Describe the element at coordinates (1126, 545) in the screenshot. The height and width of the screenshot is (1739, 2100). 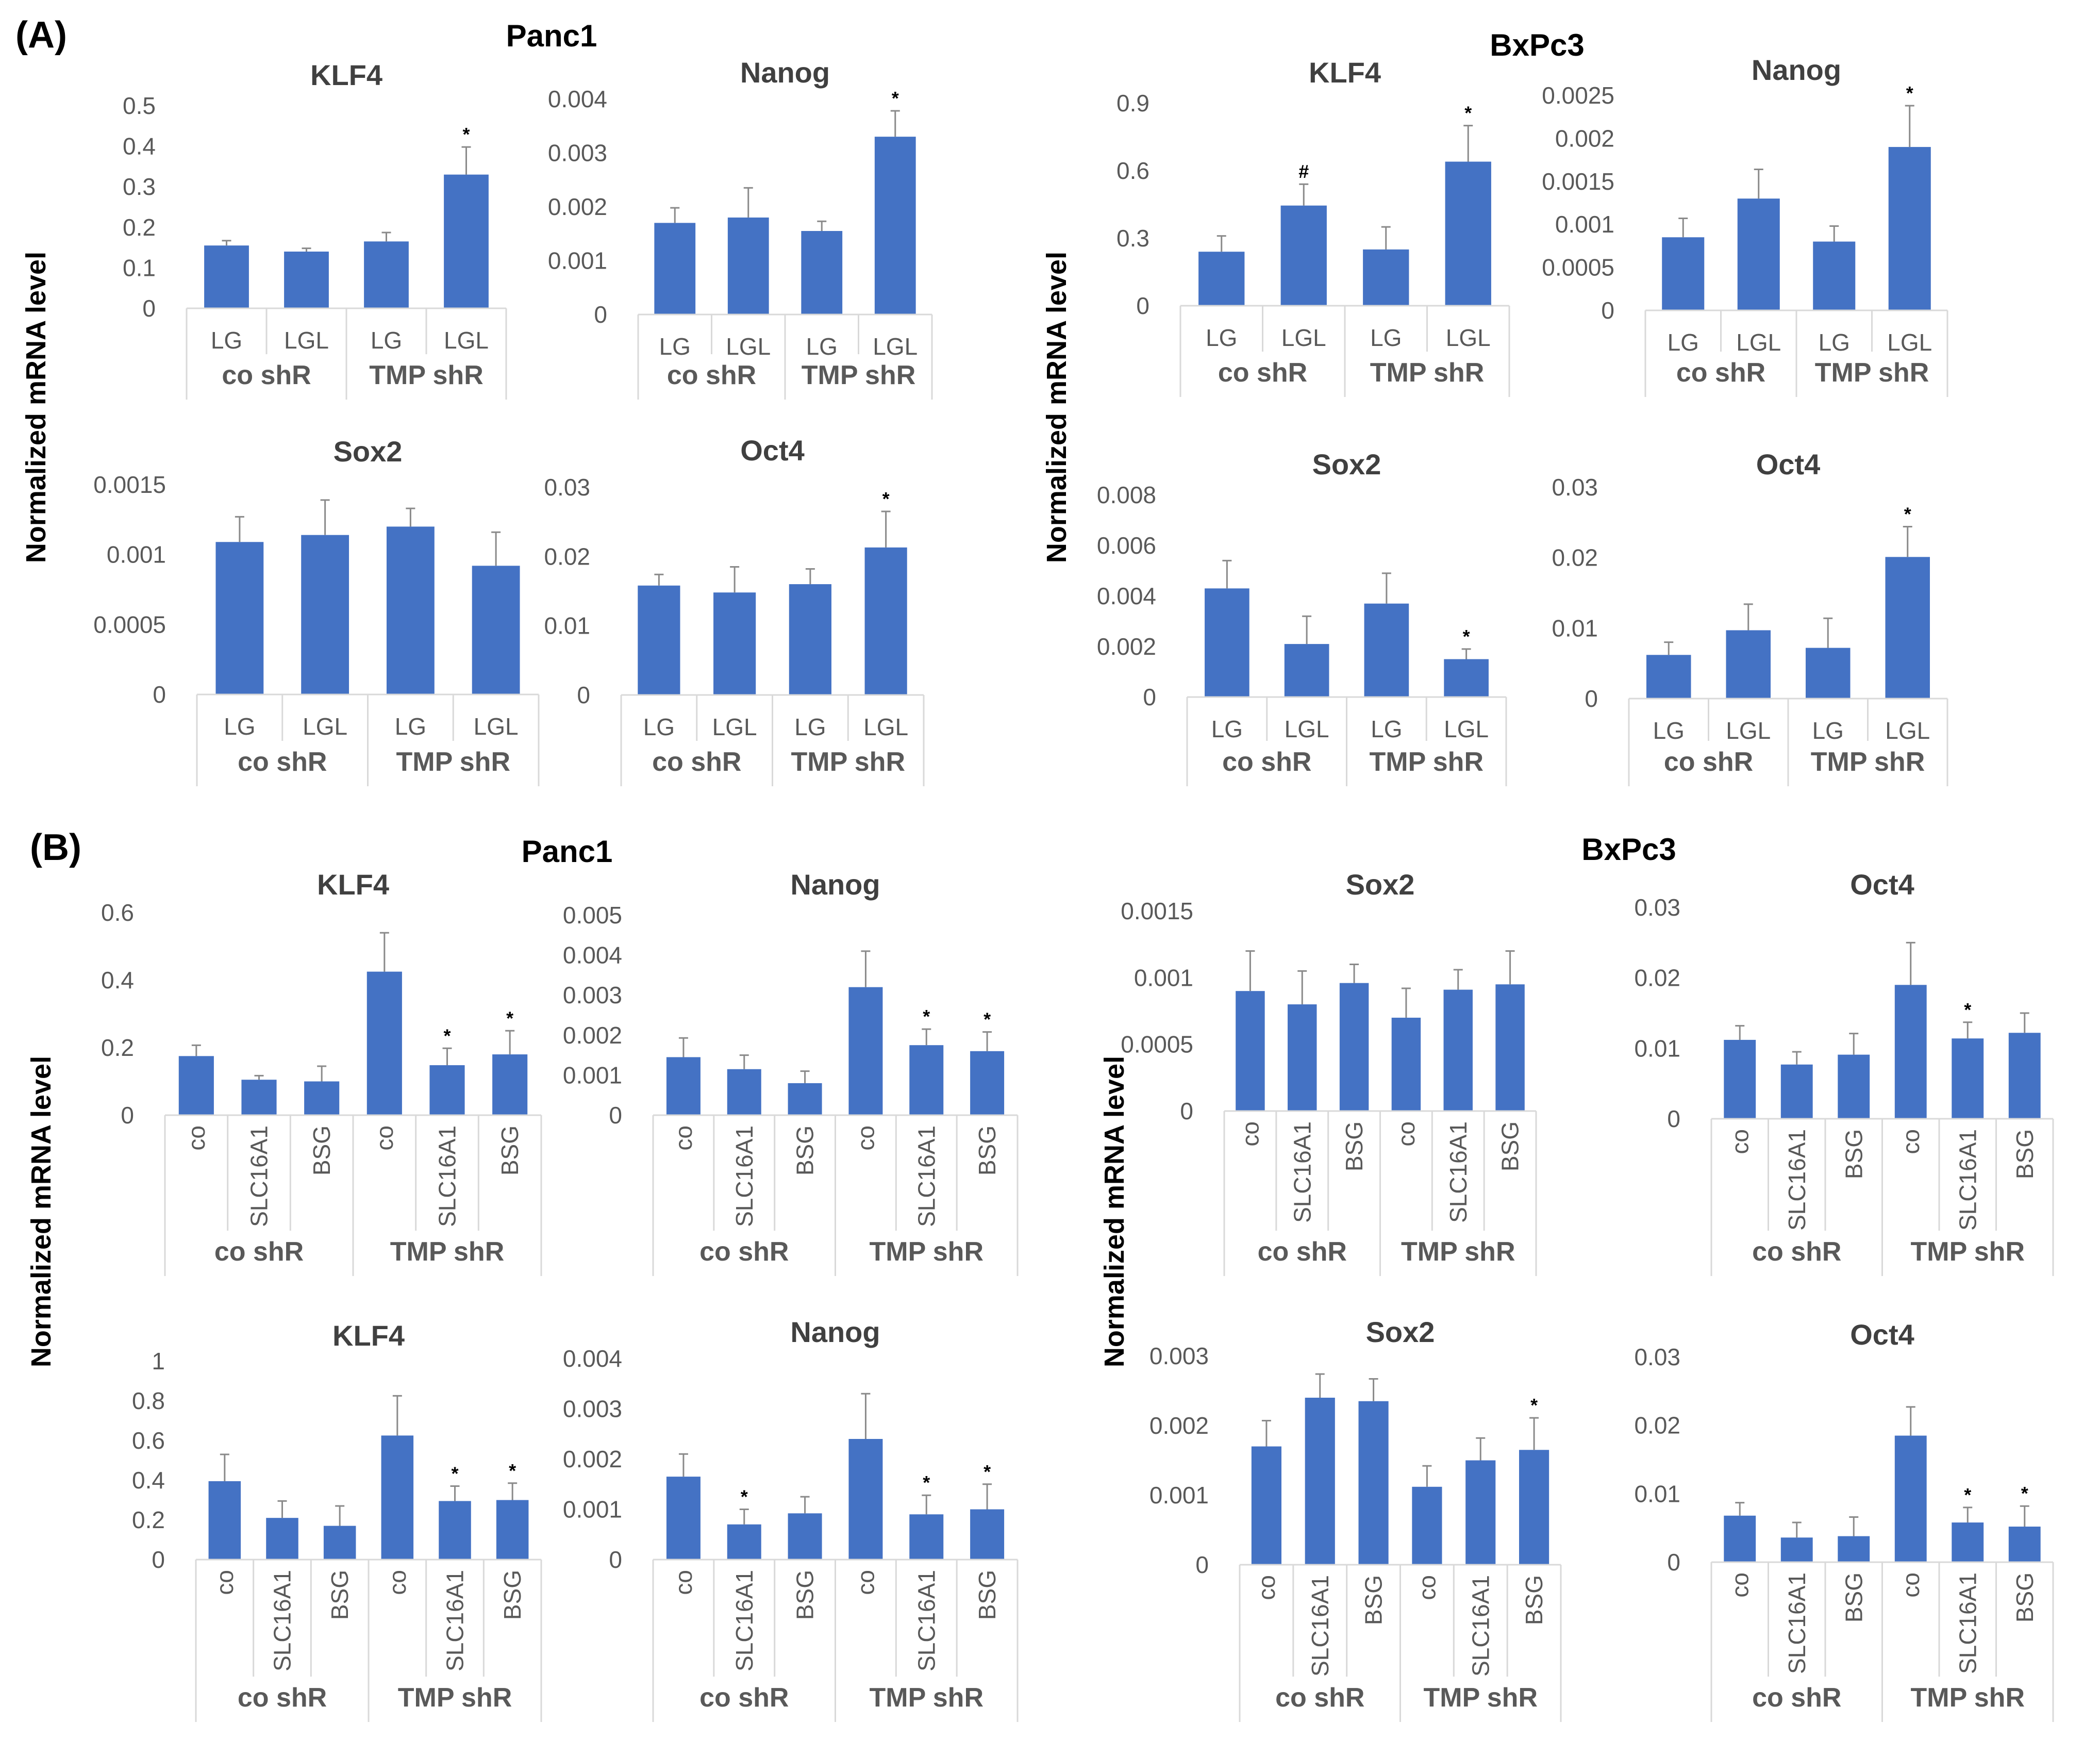
I see `y-tick-label: 0.006` at that location.